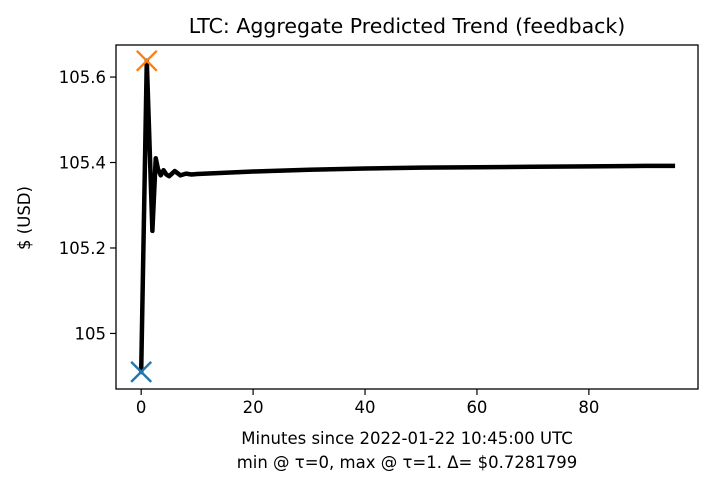  Describe the element at coordinates (87, 205) in the screenshot. I see `y-axis: 105 105.2 105.4 105.6` at that location.